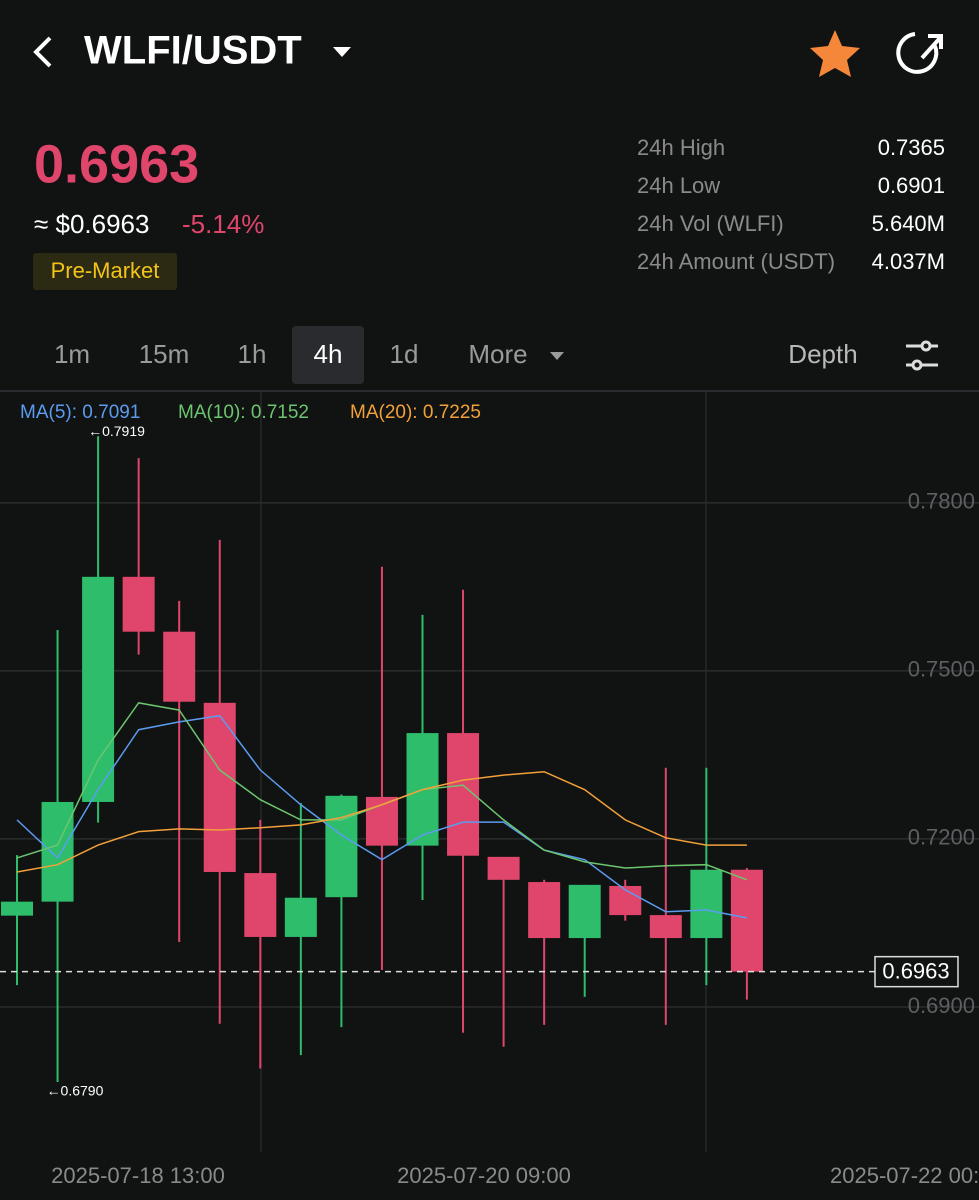 This screenshot has width=979, height=1200. Describe the element at coordinates (919, 53) in the screenshot. I see `share-button` at that location.